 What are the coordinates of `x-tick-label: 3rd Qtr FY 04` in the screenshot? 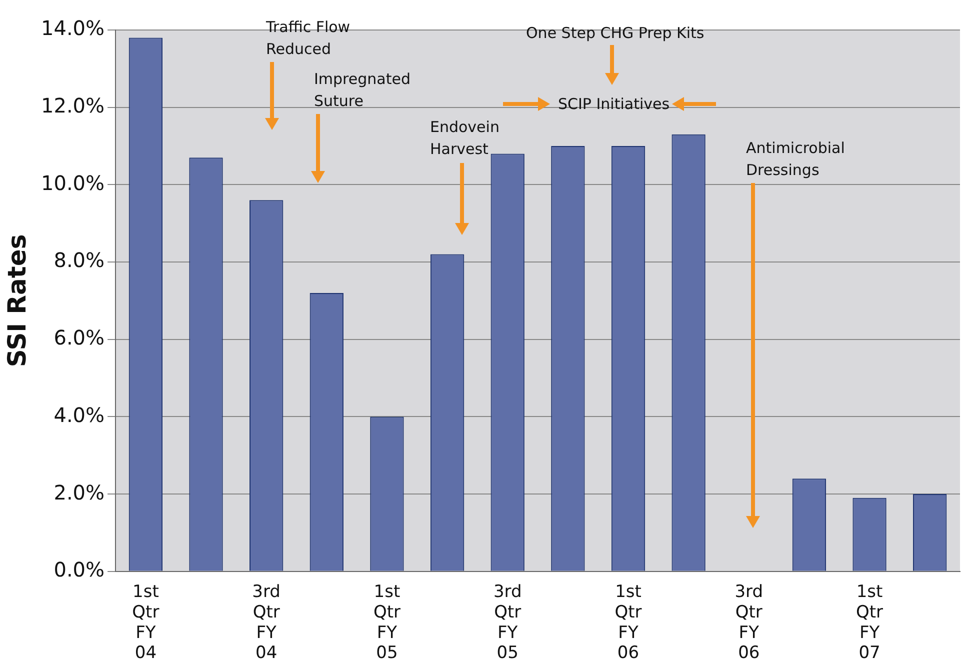 It's located at (266, 623).